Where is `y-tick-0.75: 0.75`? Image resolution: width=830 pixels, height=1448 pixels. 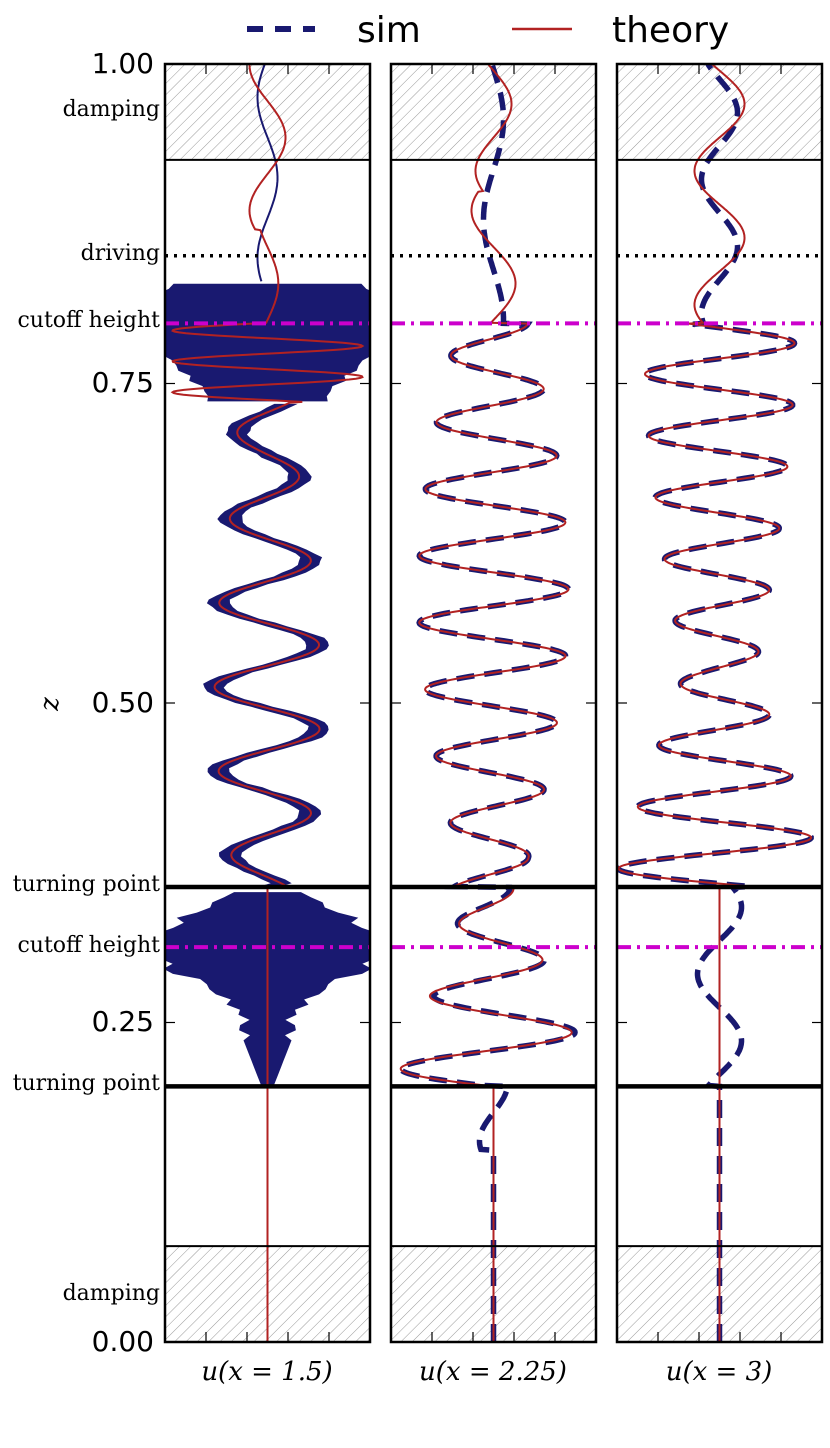 y-tick-0.75: 0.75 is located at coordinates (123, 382).